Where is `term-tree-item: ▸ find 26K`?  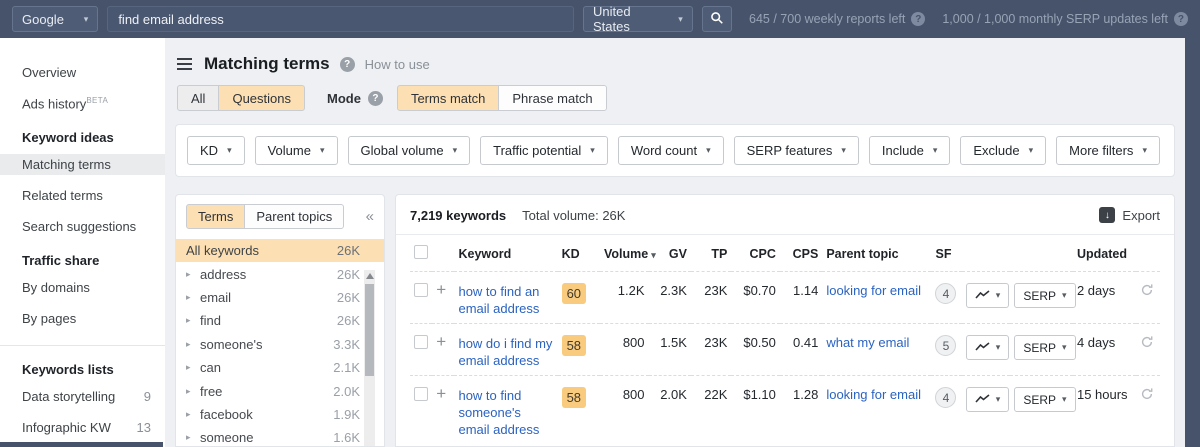 term-tree-item: ▸ find 26K is located at coordinates (280, 320).